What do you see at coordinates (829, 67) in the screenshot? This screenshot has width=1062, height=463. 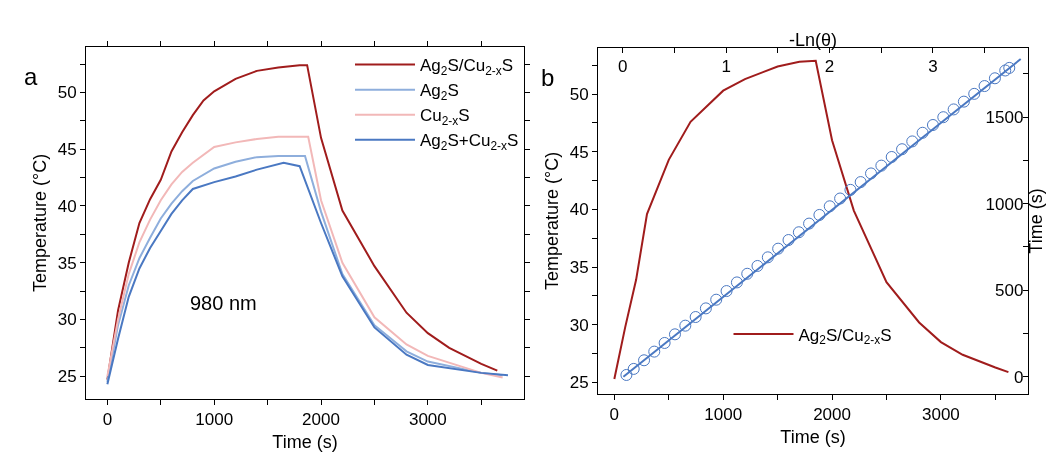 I see `x2-tick-label: 2` at bounding box center [829, 67].